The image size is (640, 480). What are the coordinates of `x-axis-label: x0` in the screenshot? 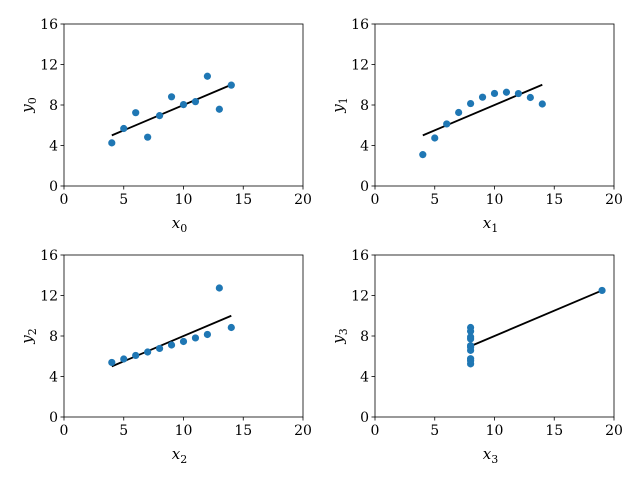 It's located at (179, 224).